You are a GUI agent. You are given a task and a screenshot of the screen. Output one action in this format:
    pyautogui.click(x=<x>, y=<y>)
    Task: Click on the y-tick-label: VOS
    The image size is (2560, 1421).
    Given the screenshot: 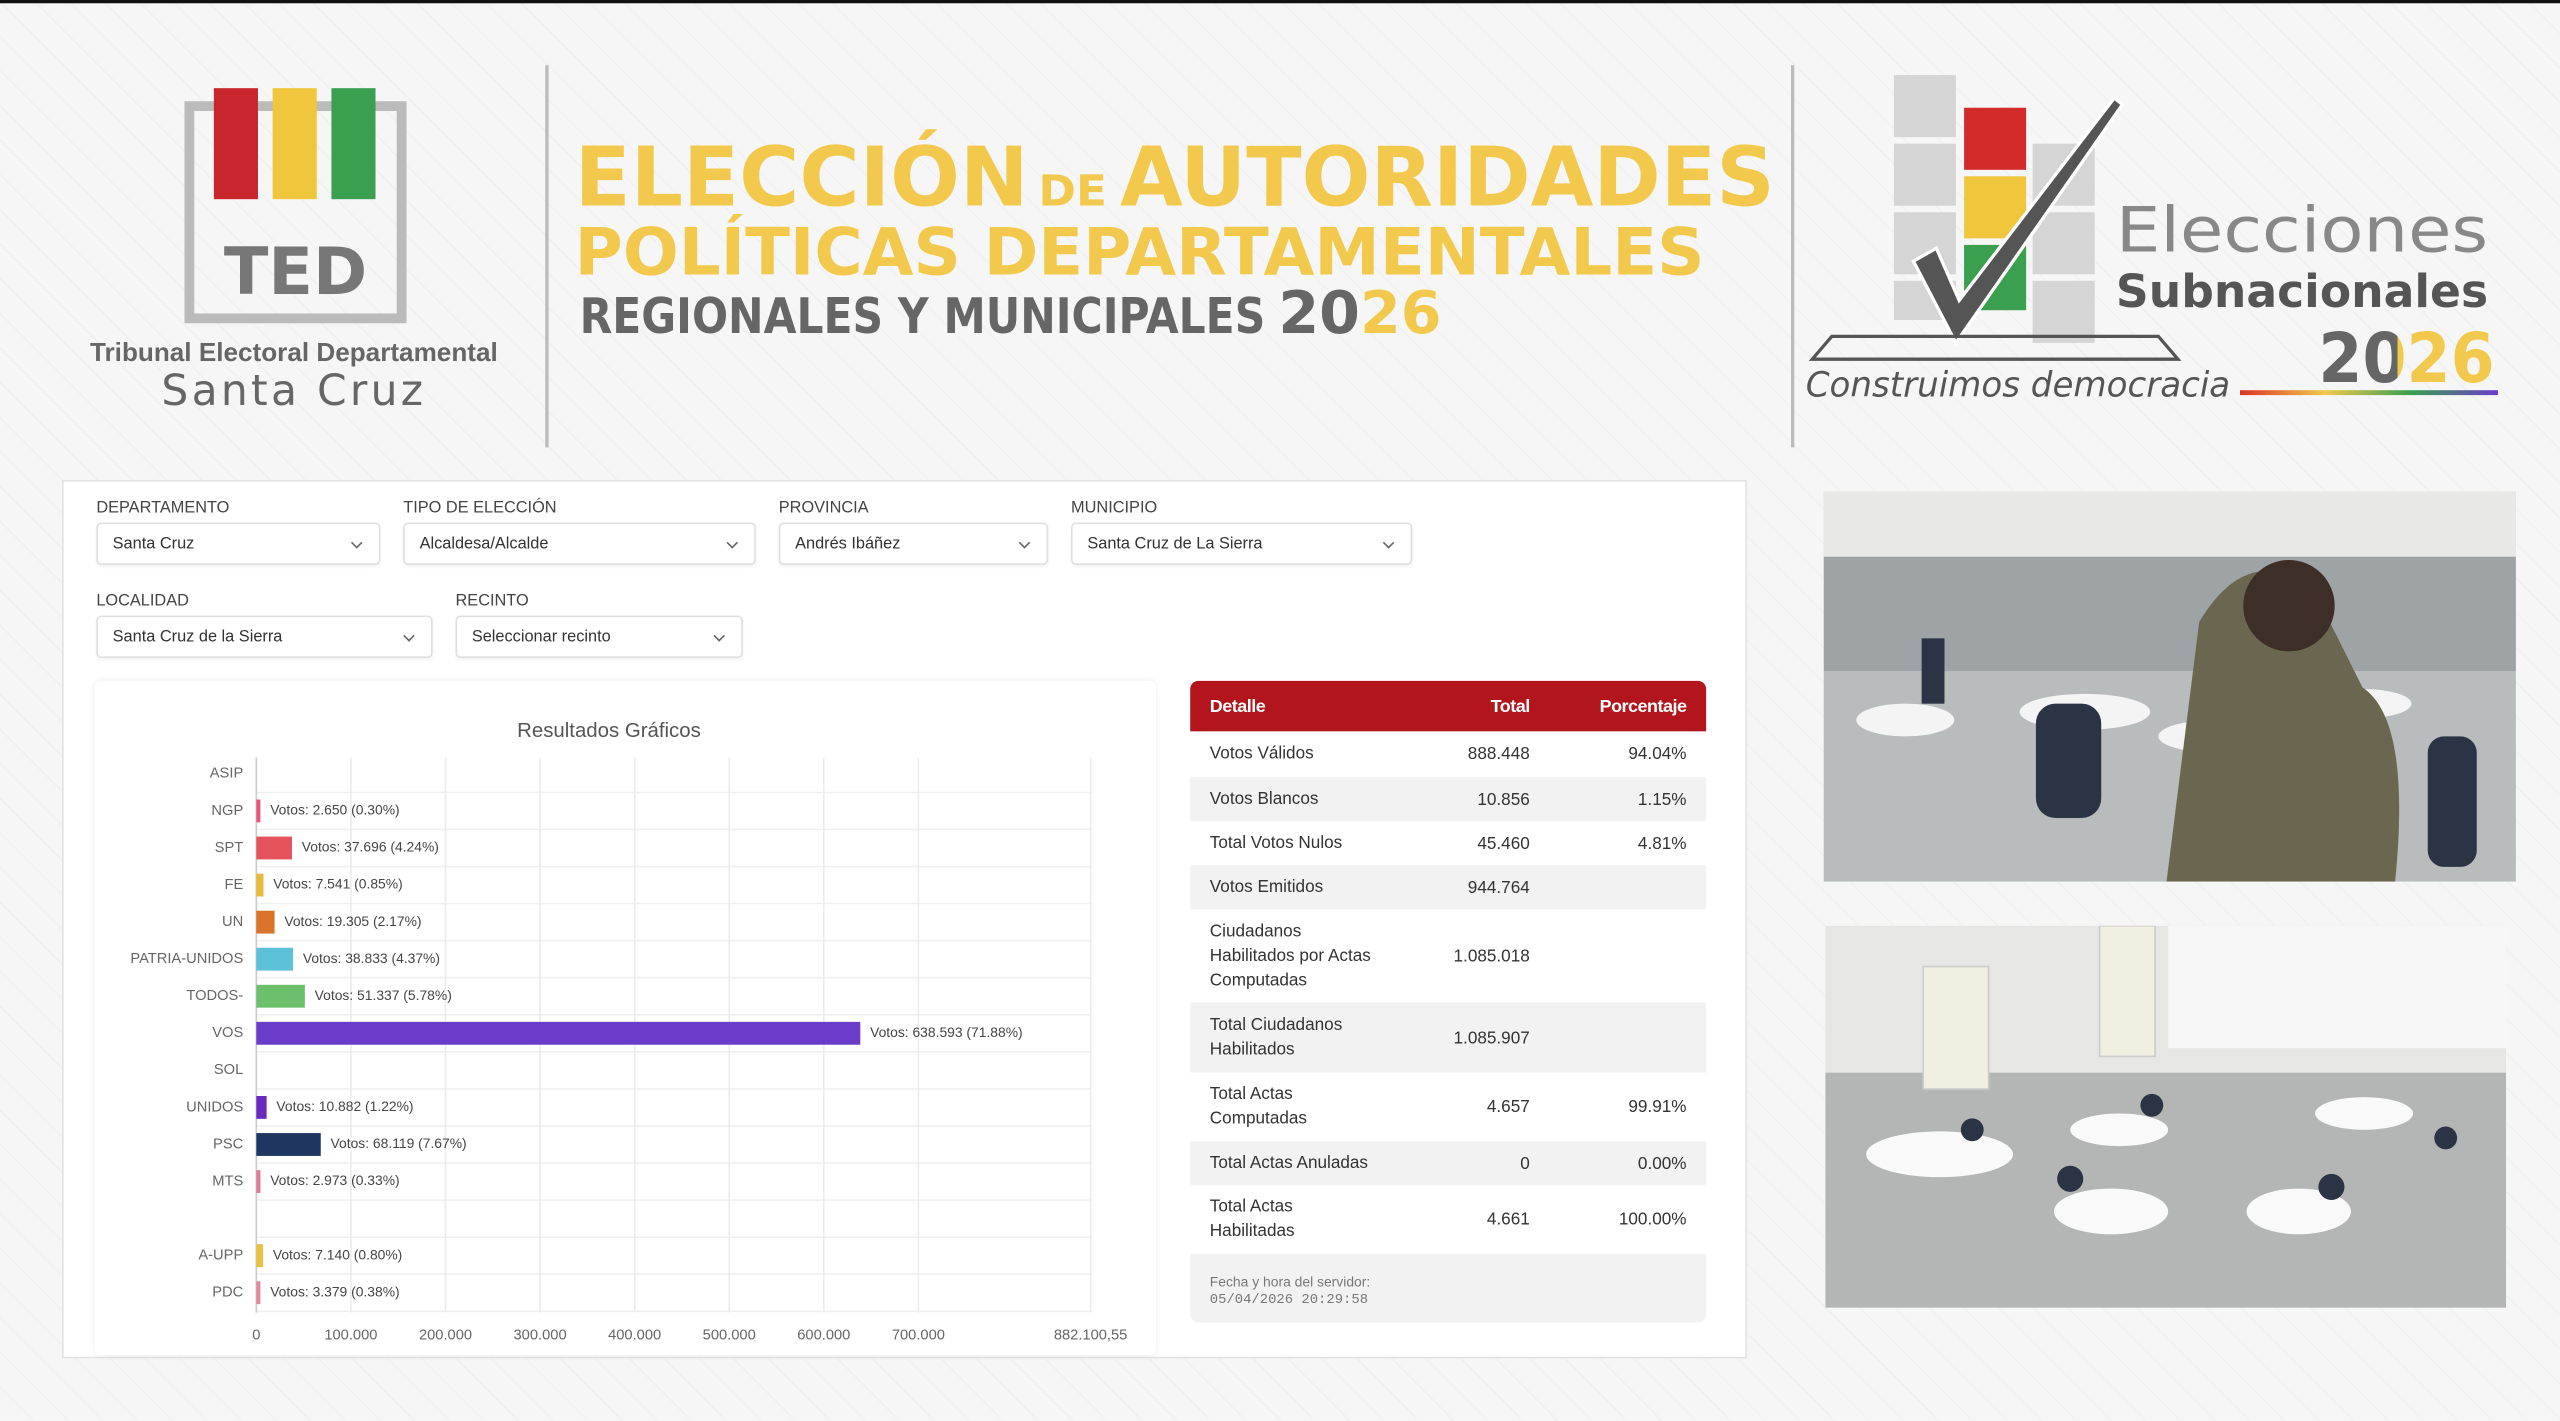 What is the action you would take?
    pyautogui.click(x=227, y=1033)
    